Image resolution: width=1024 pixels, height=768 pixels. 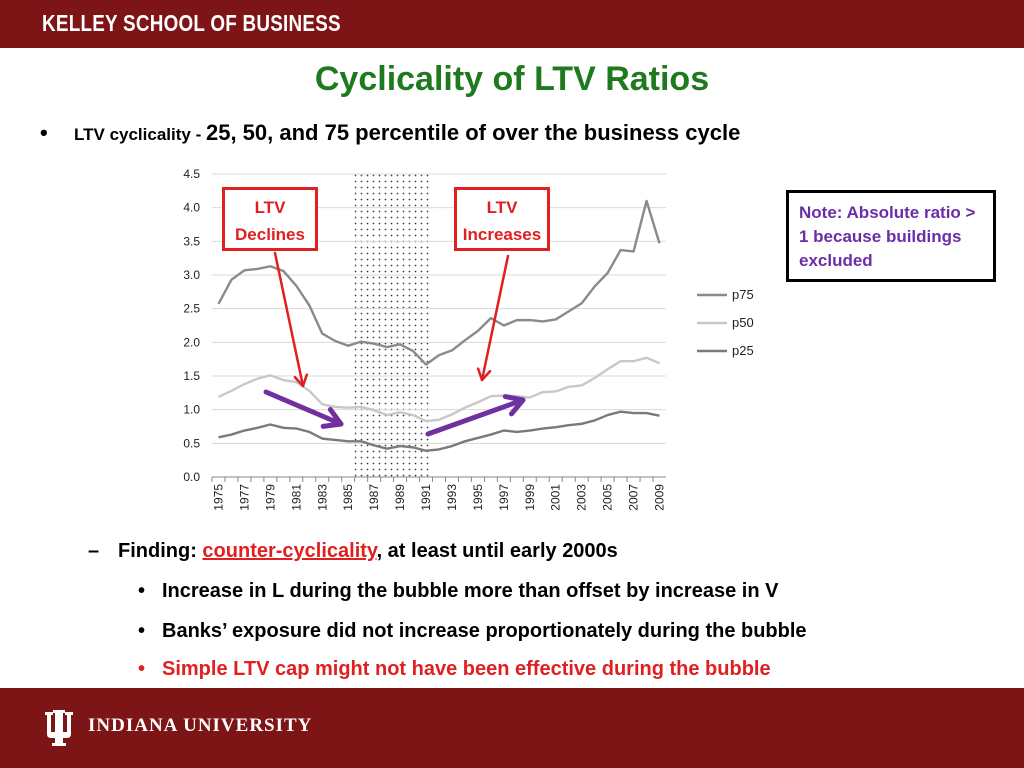 I want to click on y-tick-label: 0.5, so click(x=191, y=443).